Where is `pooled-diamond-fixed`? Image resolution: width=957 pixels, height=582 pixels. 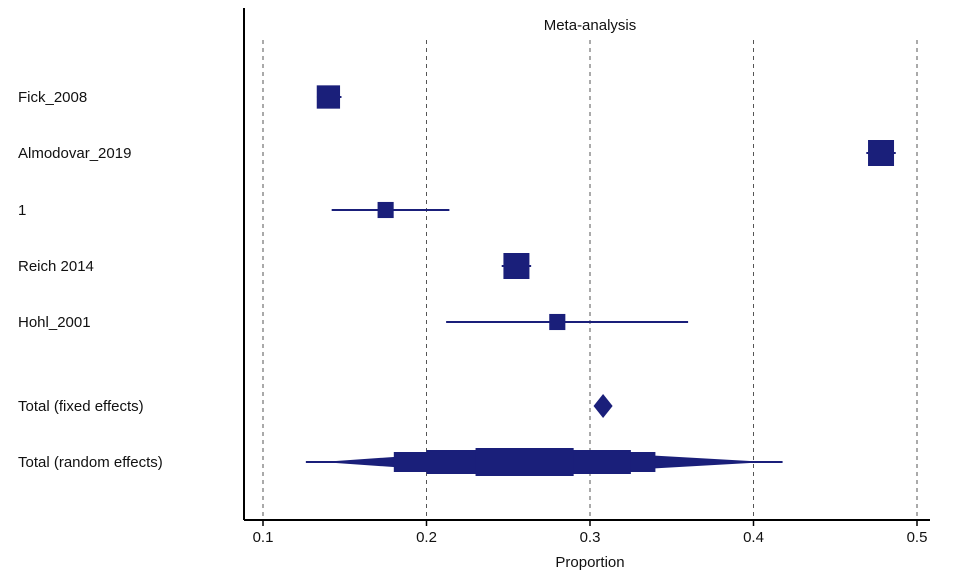 pooled-diamond-fixed is located at coordinates (603, 406).